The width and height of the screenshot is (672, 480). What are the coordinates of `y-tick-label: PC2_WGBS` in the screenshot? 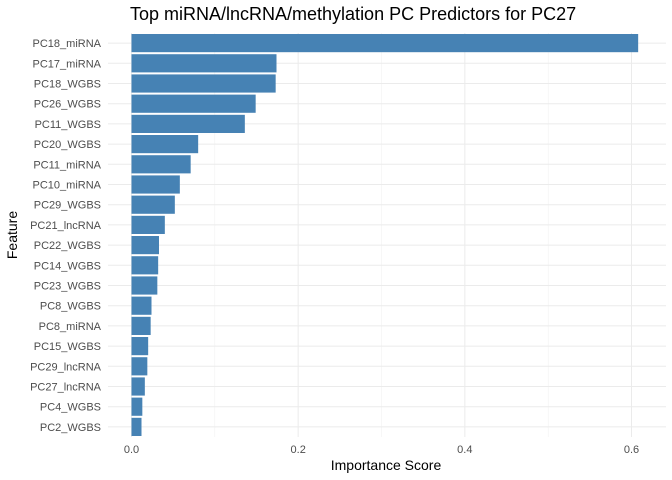 It's located at (70, 428).